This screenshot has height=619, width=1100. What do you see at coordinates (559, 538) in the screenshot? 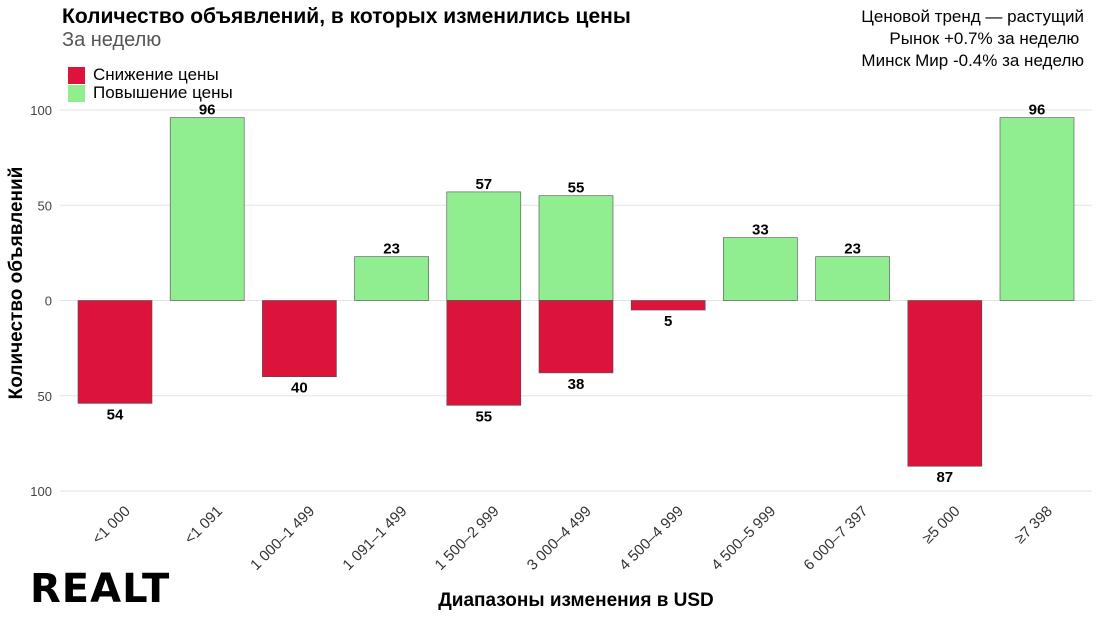
I see `x-tick-label: 3 000–4 499` at bounding box center [559, 538].